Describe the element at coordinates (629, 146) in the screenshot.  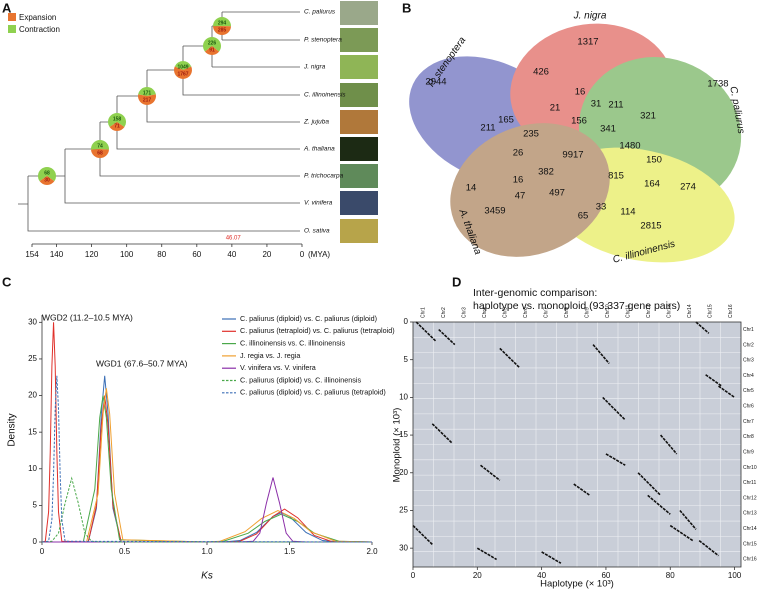
I see `venn-count: 1480` at that location.